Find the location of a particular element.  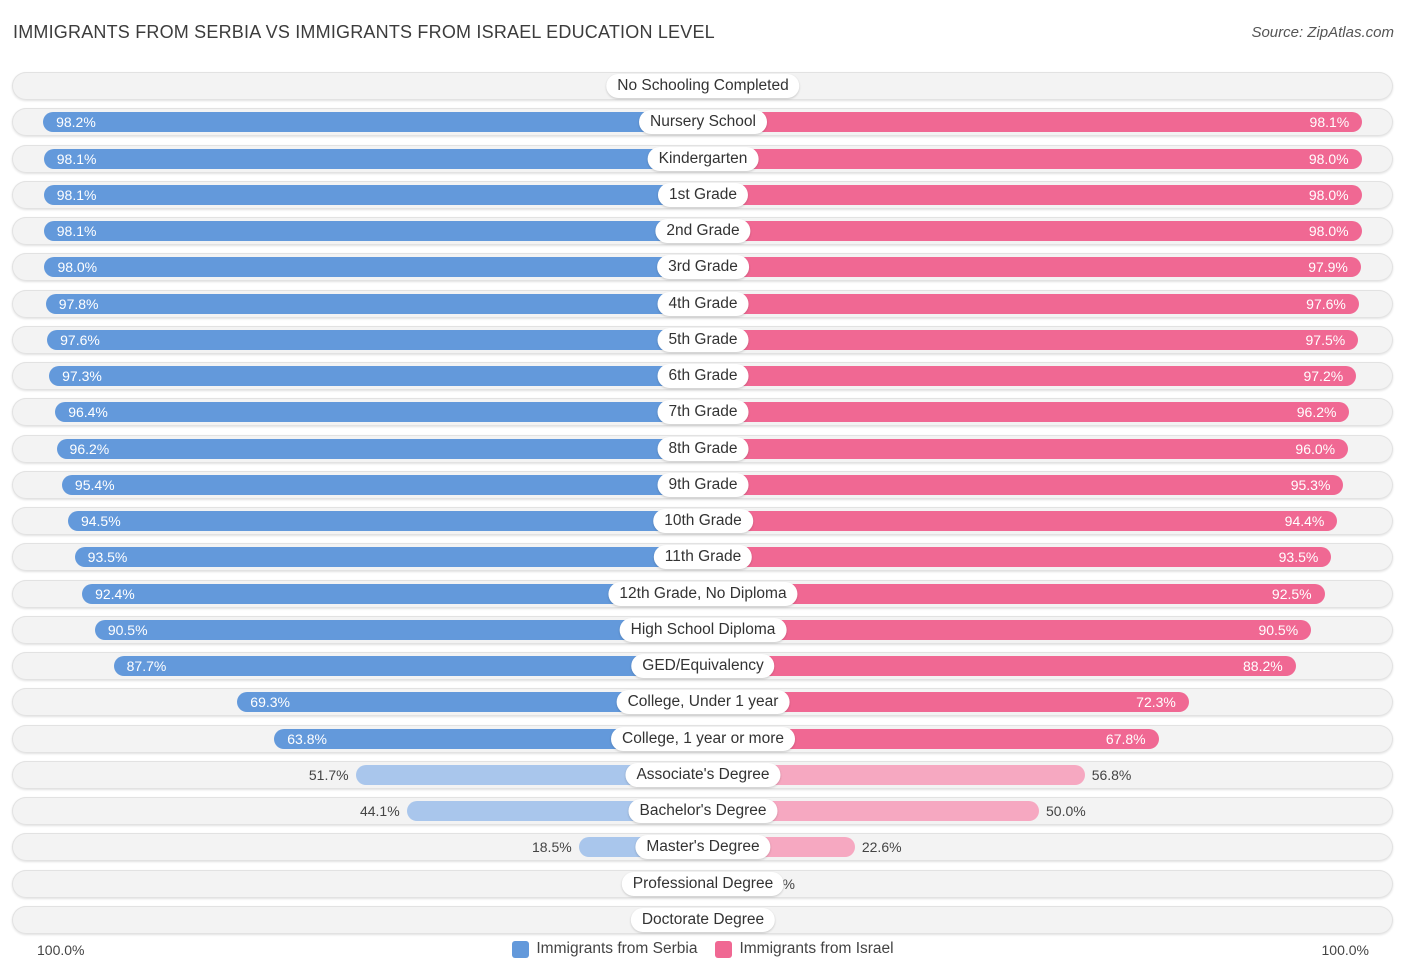

value-label-israel: 94.4% is located at coordinates (1304, 521).